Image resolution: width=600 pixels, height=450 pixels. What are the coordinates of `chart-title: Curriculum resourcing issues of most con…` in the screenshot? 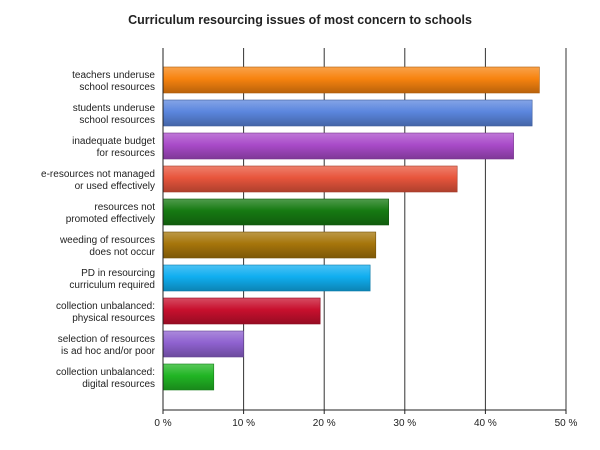 It's located at (300, 20).